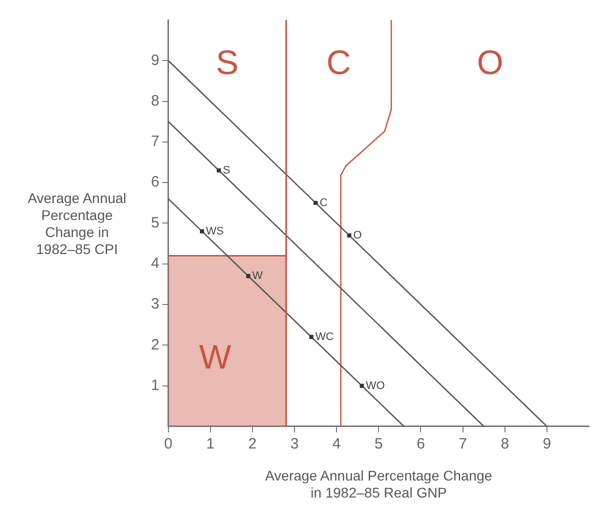 This screenshot has width=604, height=514. Describe the element at coordinates (378, 444) in the screenshot. I see `x-tick-label: 5` at that location.